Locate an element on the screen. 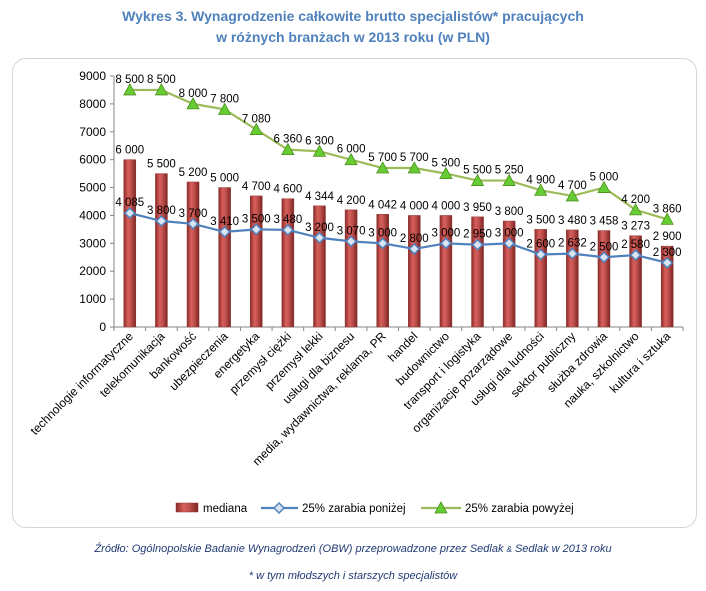 The height and width of the screenshot is (591, 706). label-mediana: 3 500 is located at coordinates (540, 220).